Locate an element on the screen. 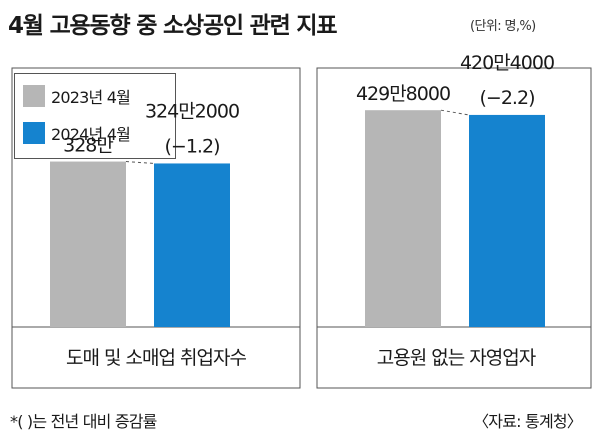 The height and width of the screenshot is (447, 600). unit-label: (단위: 명,%) is located at coordinates (503, 26).